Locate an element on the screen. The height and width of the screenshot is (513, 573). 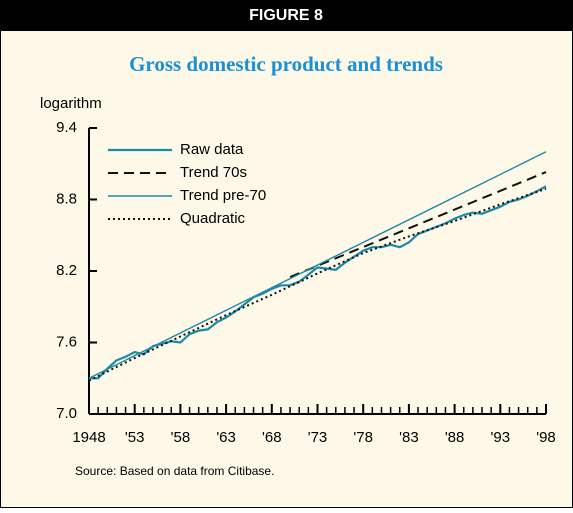
series-line is located at coordinates (418, 224).